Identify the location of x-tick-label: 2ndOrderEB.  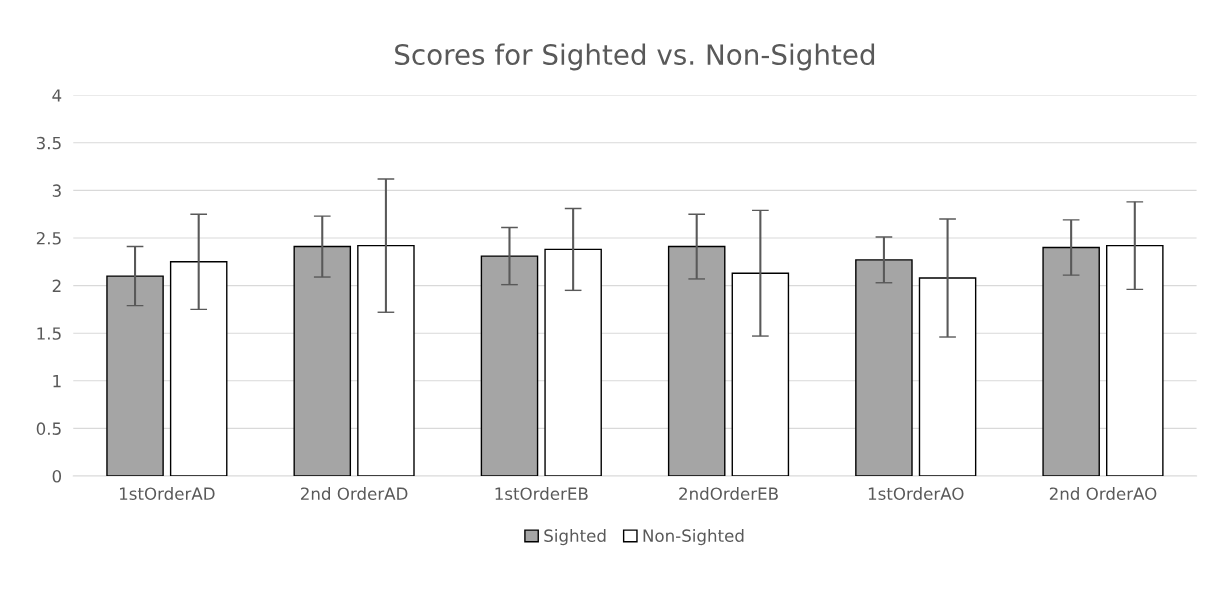
(728, 494).